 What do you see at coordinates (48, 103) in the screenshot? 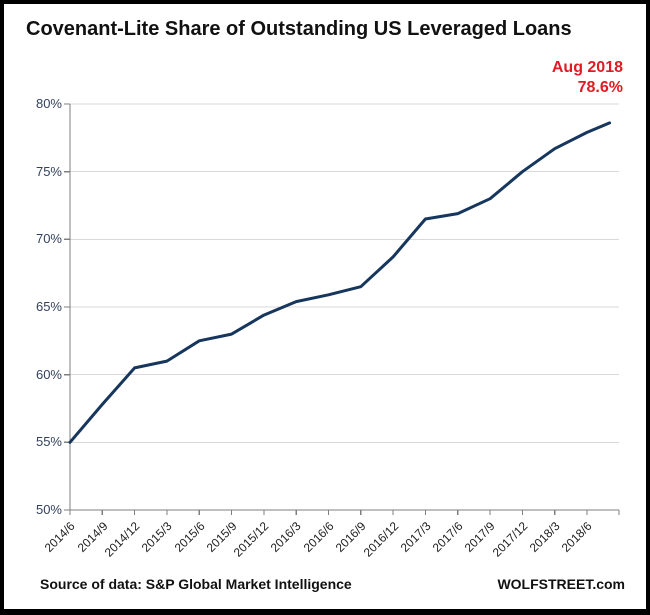
I see `y-tick-label: 80%` at bounding box center [48, 103].